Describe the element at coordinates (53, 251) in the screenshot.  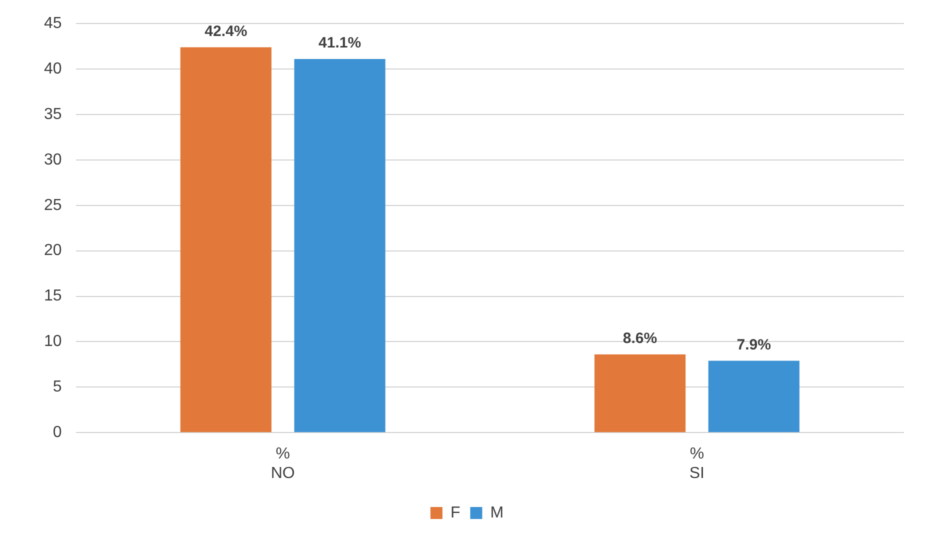
I see `y-tick-label: 20` at that location.